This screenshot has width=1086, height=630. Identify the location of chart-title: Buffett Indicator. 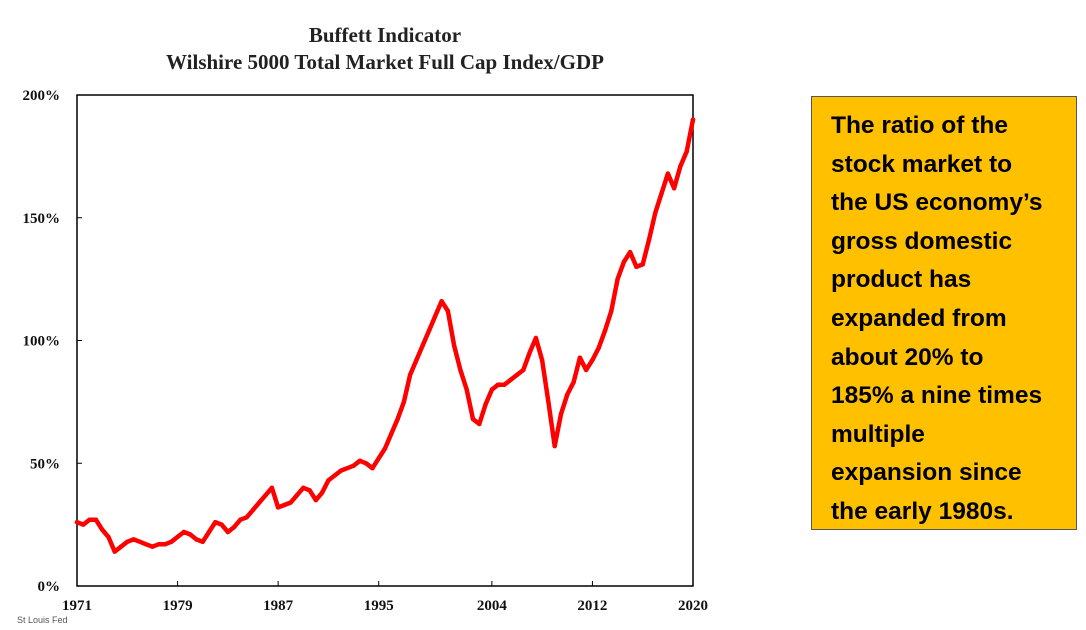
(385, 35).